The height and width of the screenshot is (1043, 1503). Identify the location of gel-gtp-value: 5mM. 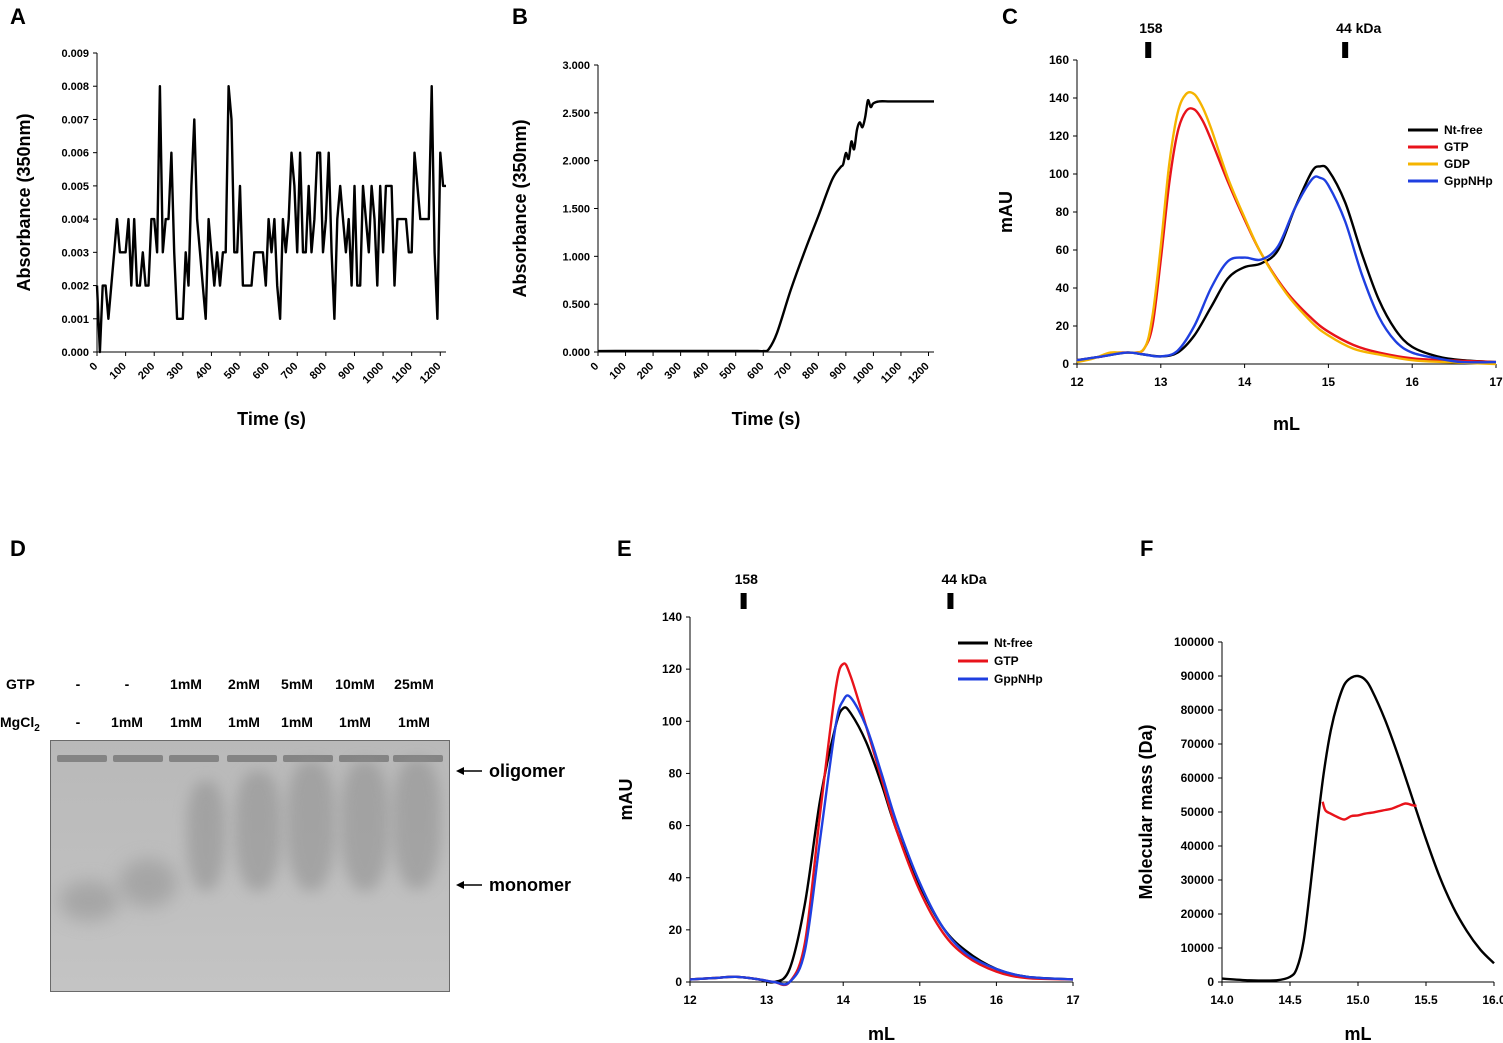
(297, 684).